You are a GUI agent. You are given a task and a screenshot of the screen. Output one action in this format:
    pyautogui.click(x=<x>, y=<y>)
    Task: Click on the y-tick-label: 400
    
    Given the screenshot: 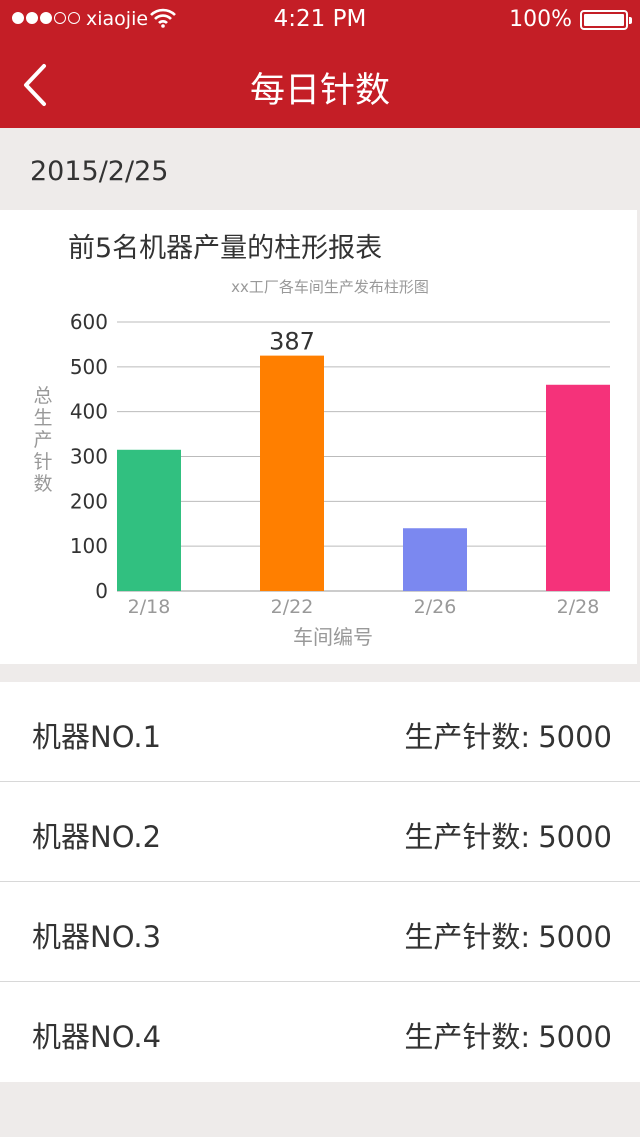 What is the action you would take?
    pyautogui.click(x=89, y=412)
    